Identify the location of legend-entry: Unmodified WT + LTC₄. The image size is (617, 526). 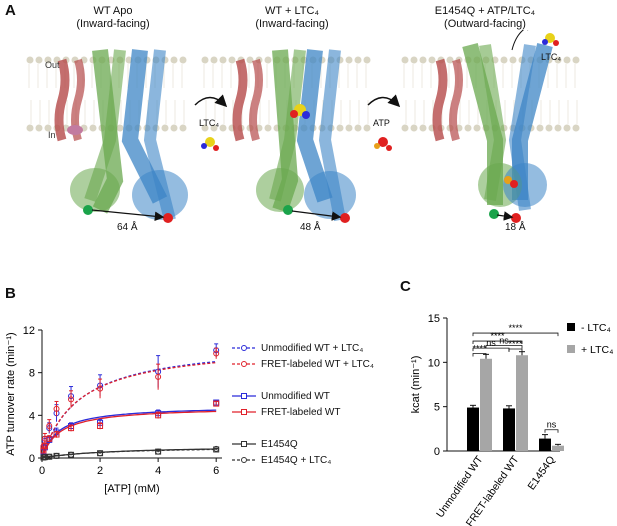
(327, 348).